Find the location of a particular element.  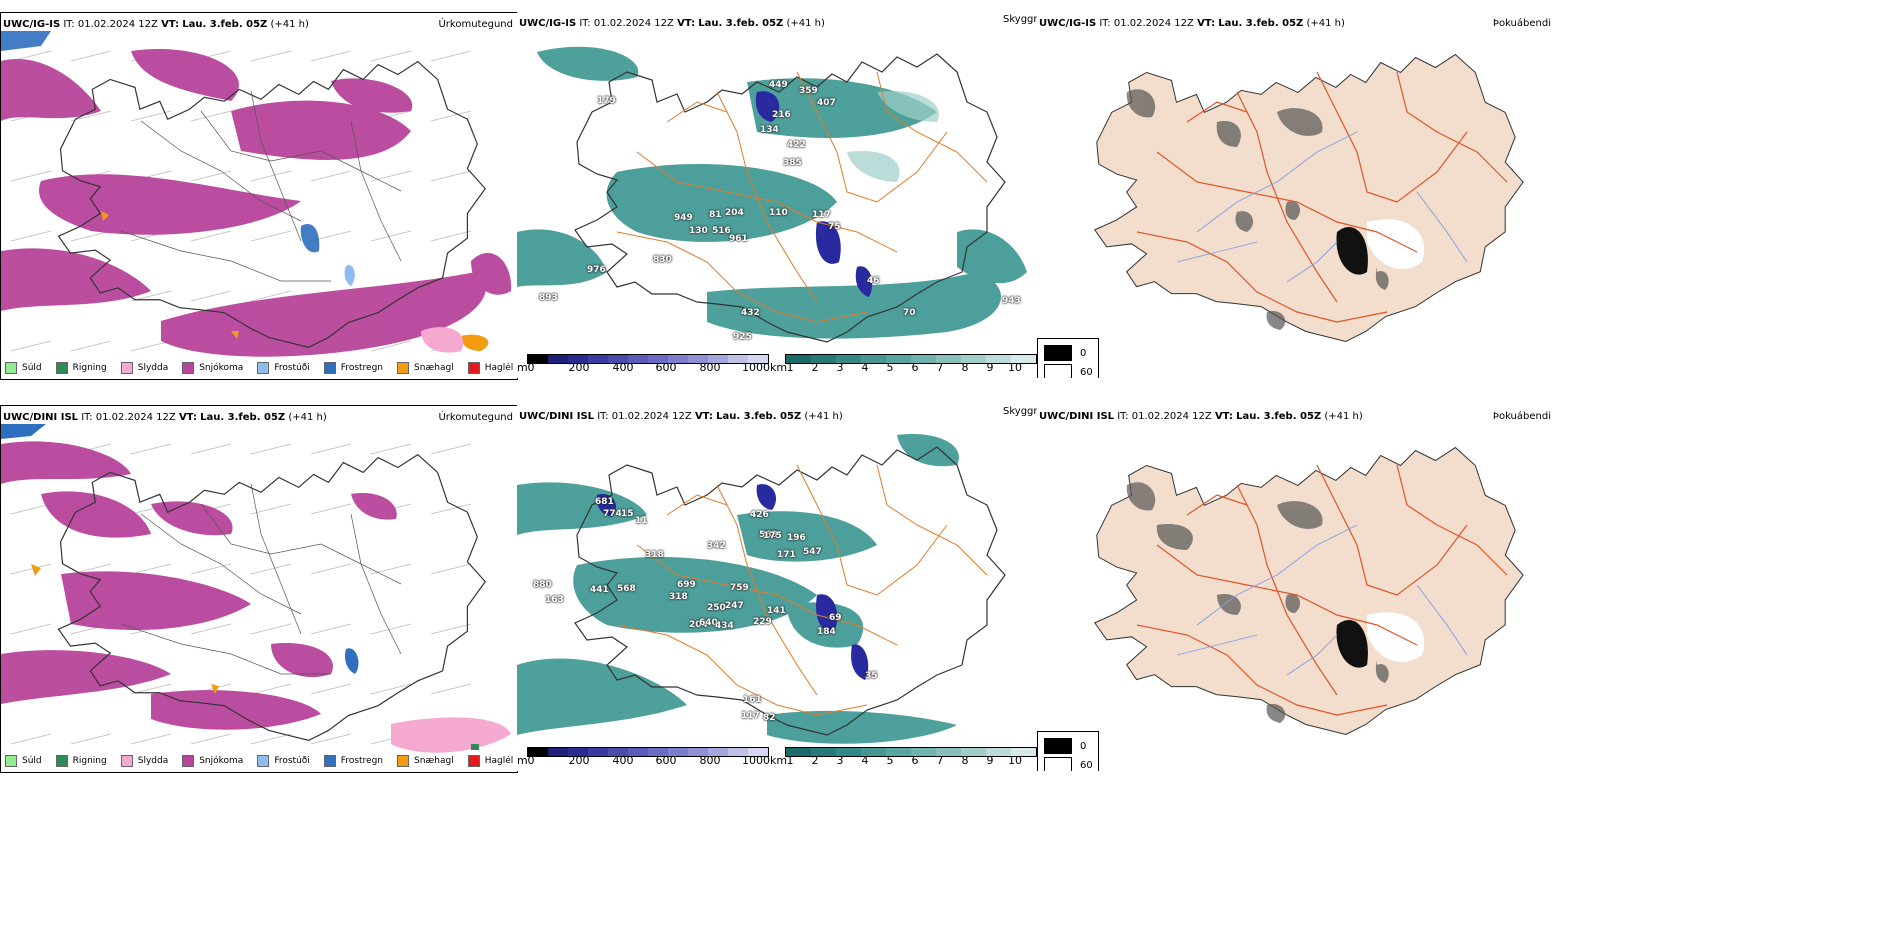

colorbar-tick: 4 is located at coordinates (865, 760).